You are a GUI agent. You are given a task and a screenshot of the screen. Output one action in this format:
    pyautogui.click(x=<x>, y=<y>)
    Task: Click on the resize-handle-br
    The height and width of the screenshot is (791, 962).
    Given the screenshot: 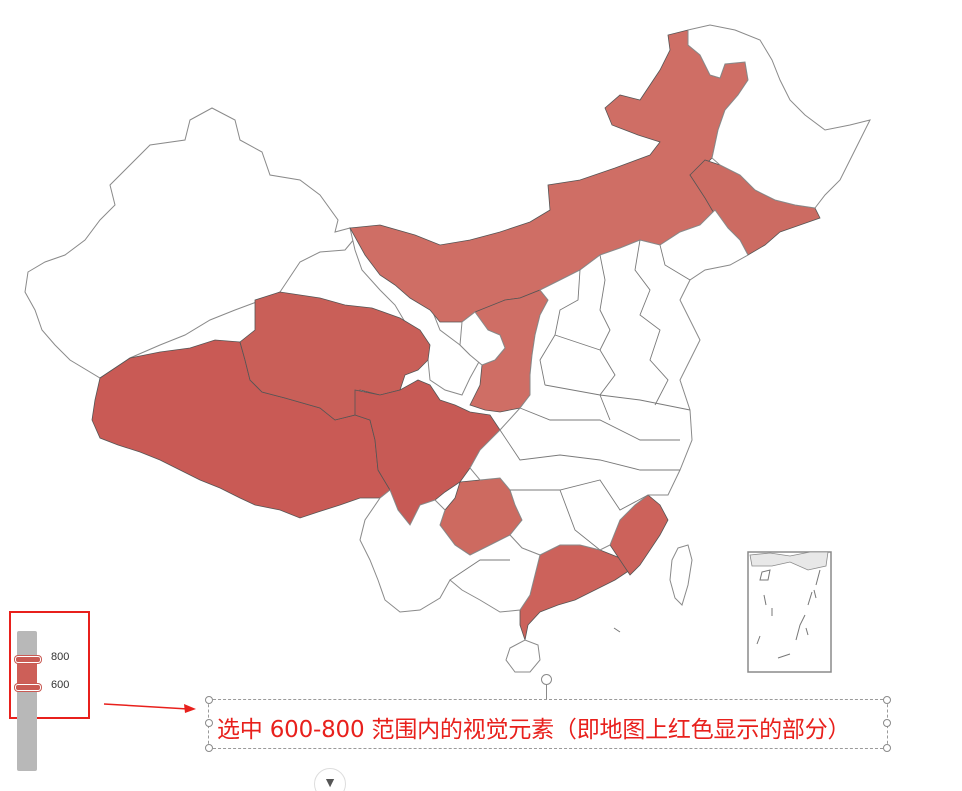 What is the action you would take?
    pyautogui.click(x=887, y=748)
    